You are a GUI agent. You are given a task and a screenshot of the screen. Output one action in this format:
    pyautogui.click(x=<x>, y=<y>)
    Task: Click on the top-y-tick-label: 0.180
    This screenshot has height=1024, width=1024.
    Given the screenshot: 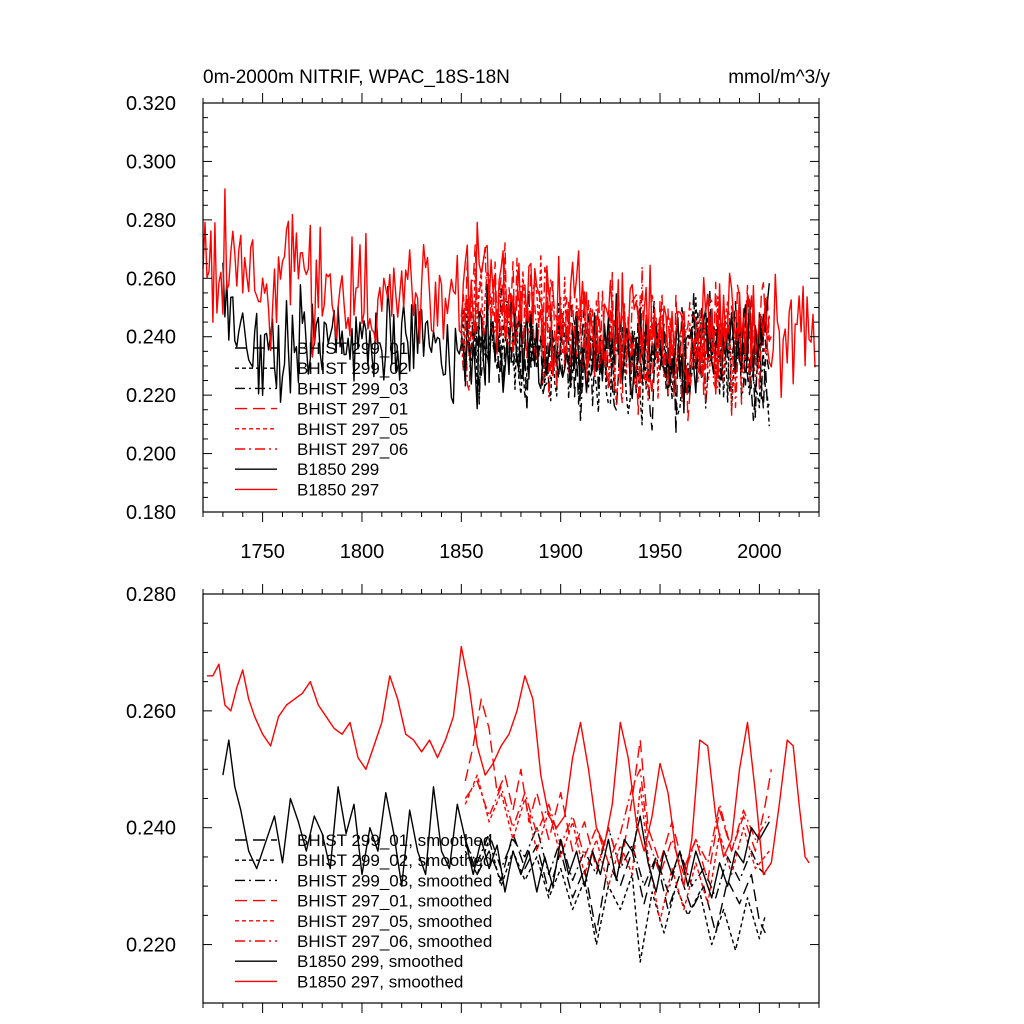 What is the action you would take?
    pyautogui.click(x=151, y=513)
    